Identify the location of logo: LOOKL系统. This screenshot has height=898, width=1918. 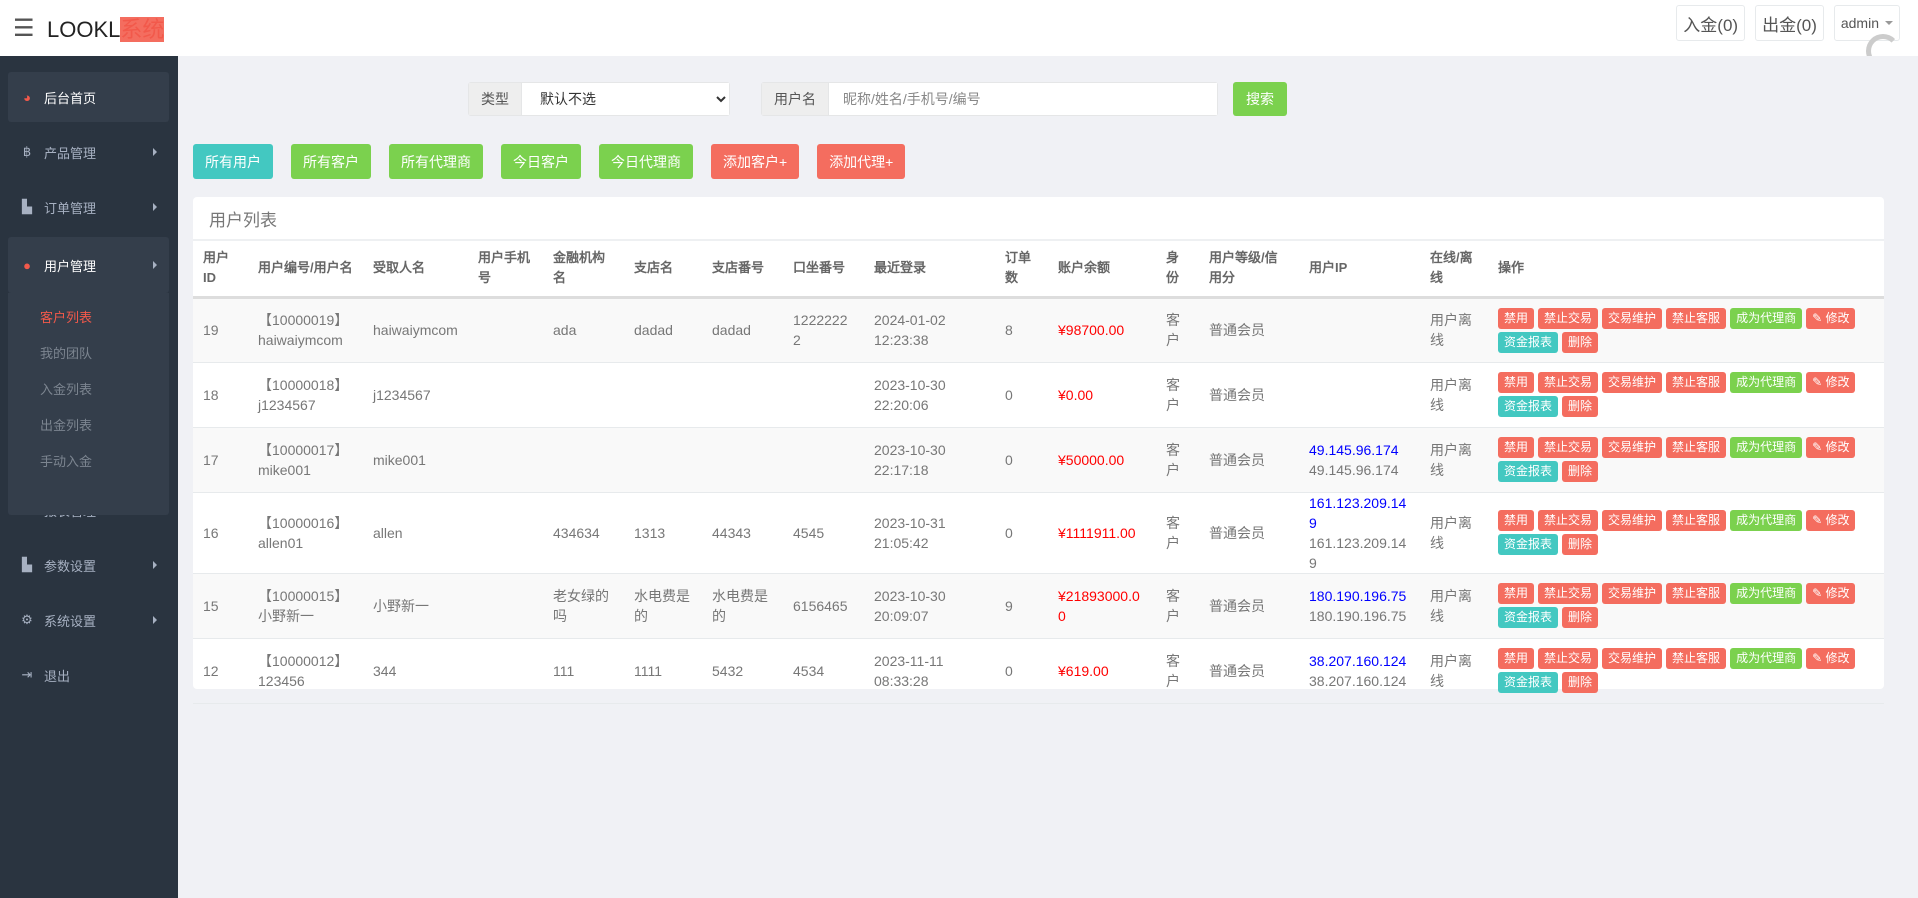
(106, 28).